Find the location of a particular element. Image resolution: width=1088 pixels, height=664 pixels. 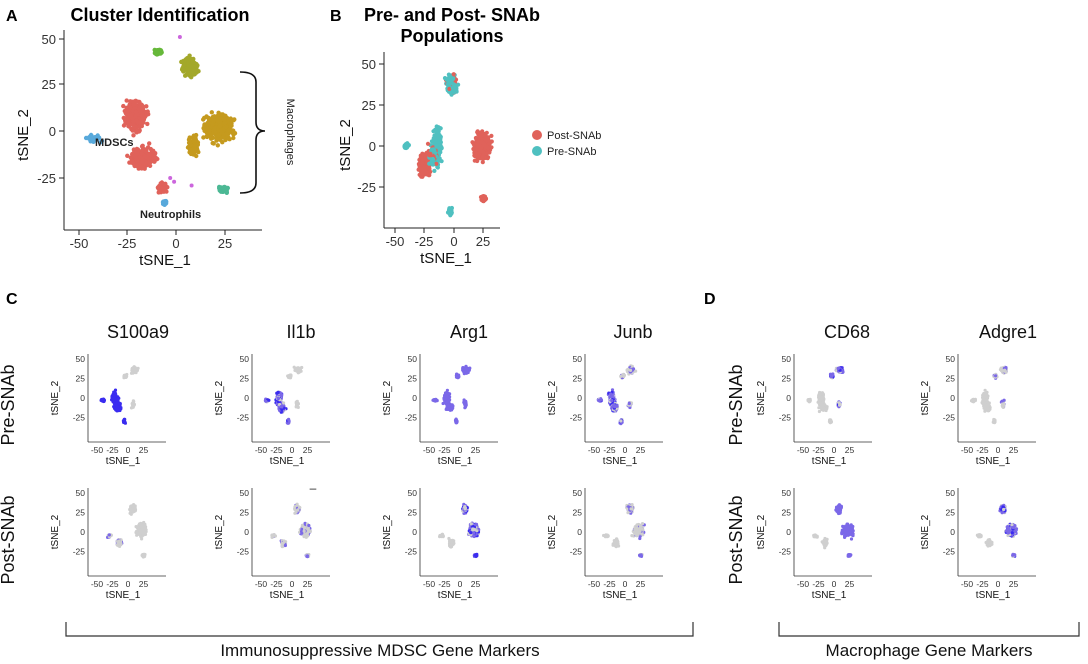

legend-label-pre-snab: Pre-SNAb is located at coordinates (572, 152).